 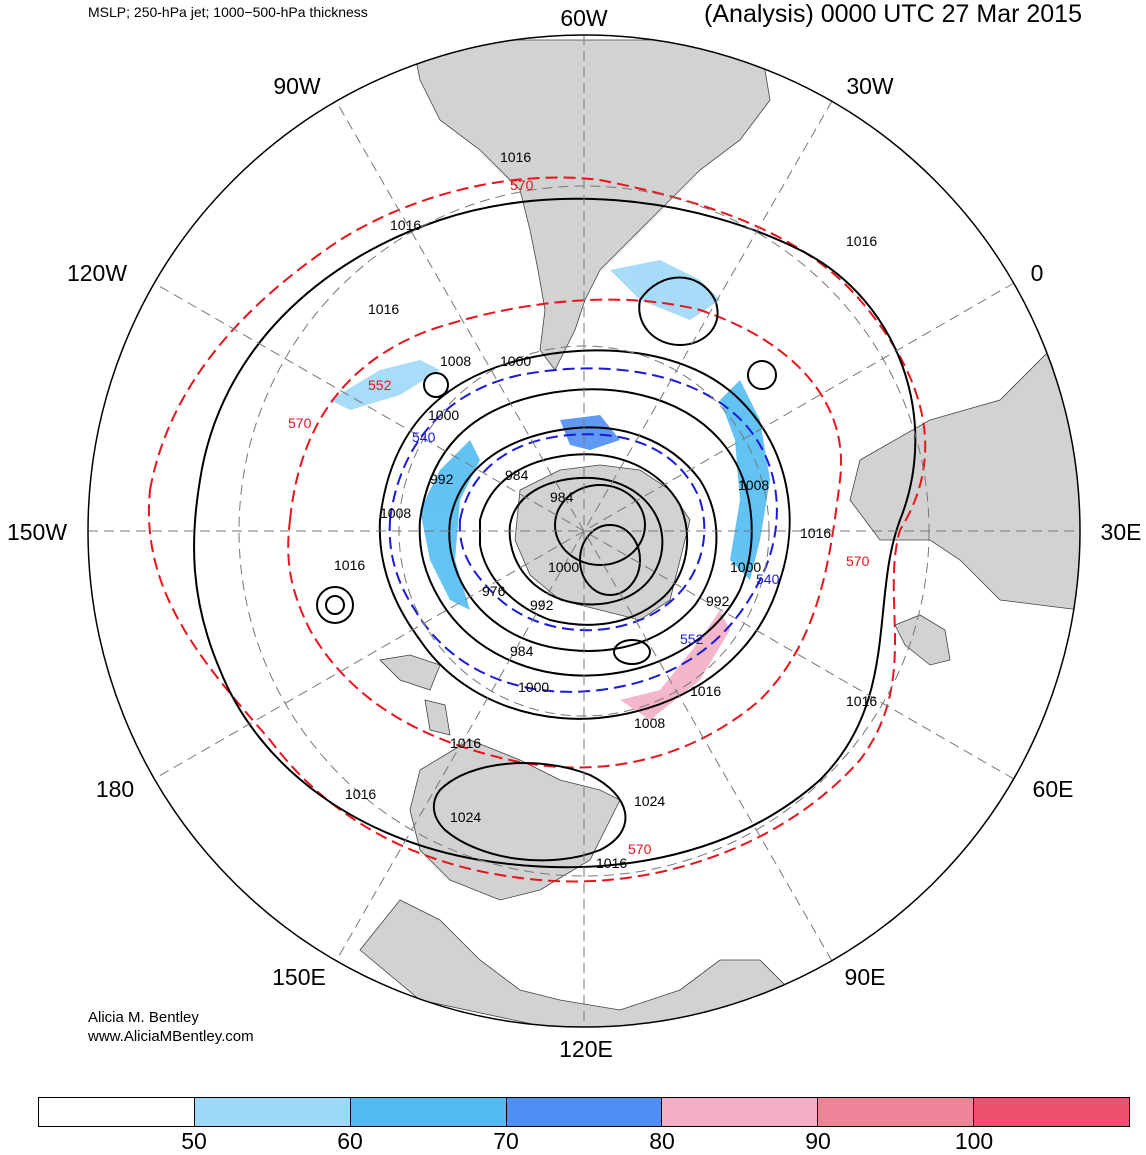 What do you see at coordinates (632, 652) in the screenshot?
I see `isobar-cyclone-southeast` at bounding box center [632, 652].